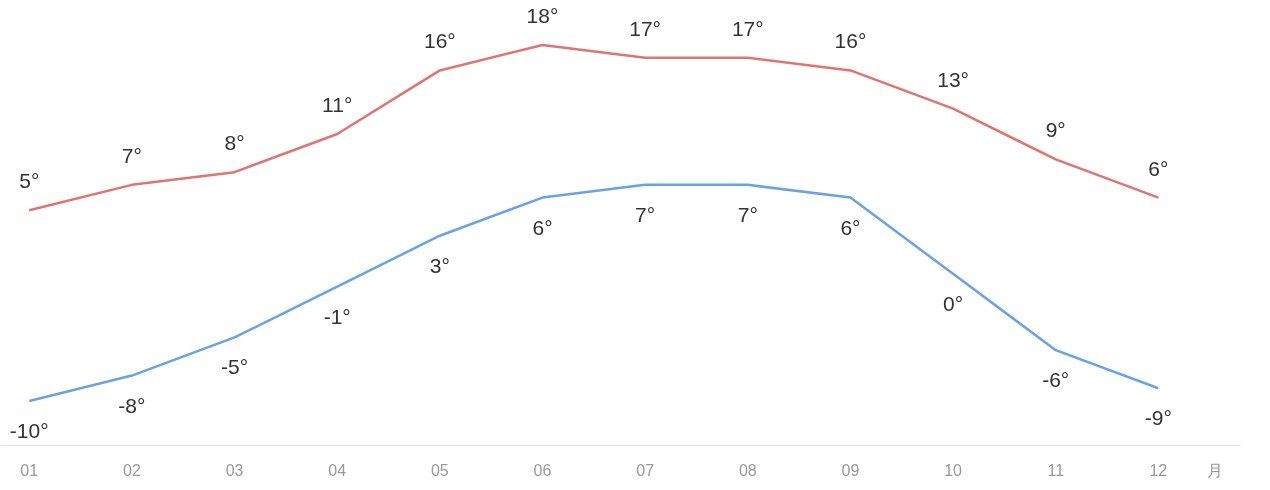 This screenshot has height=490, width=1270. What do you see at coordinates (29, 430) in the screenshot?
I see `data-label: -10°` at bounding box center [29, 430].